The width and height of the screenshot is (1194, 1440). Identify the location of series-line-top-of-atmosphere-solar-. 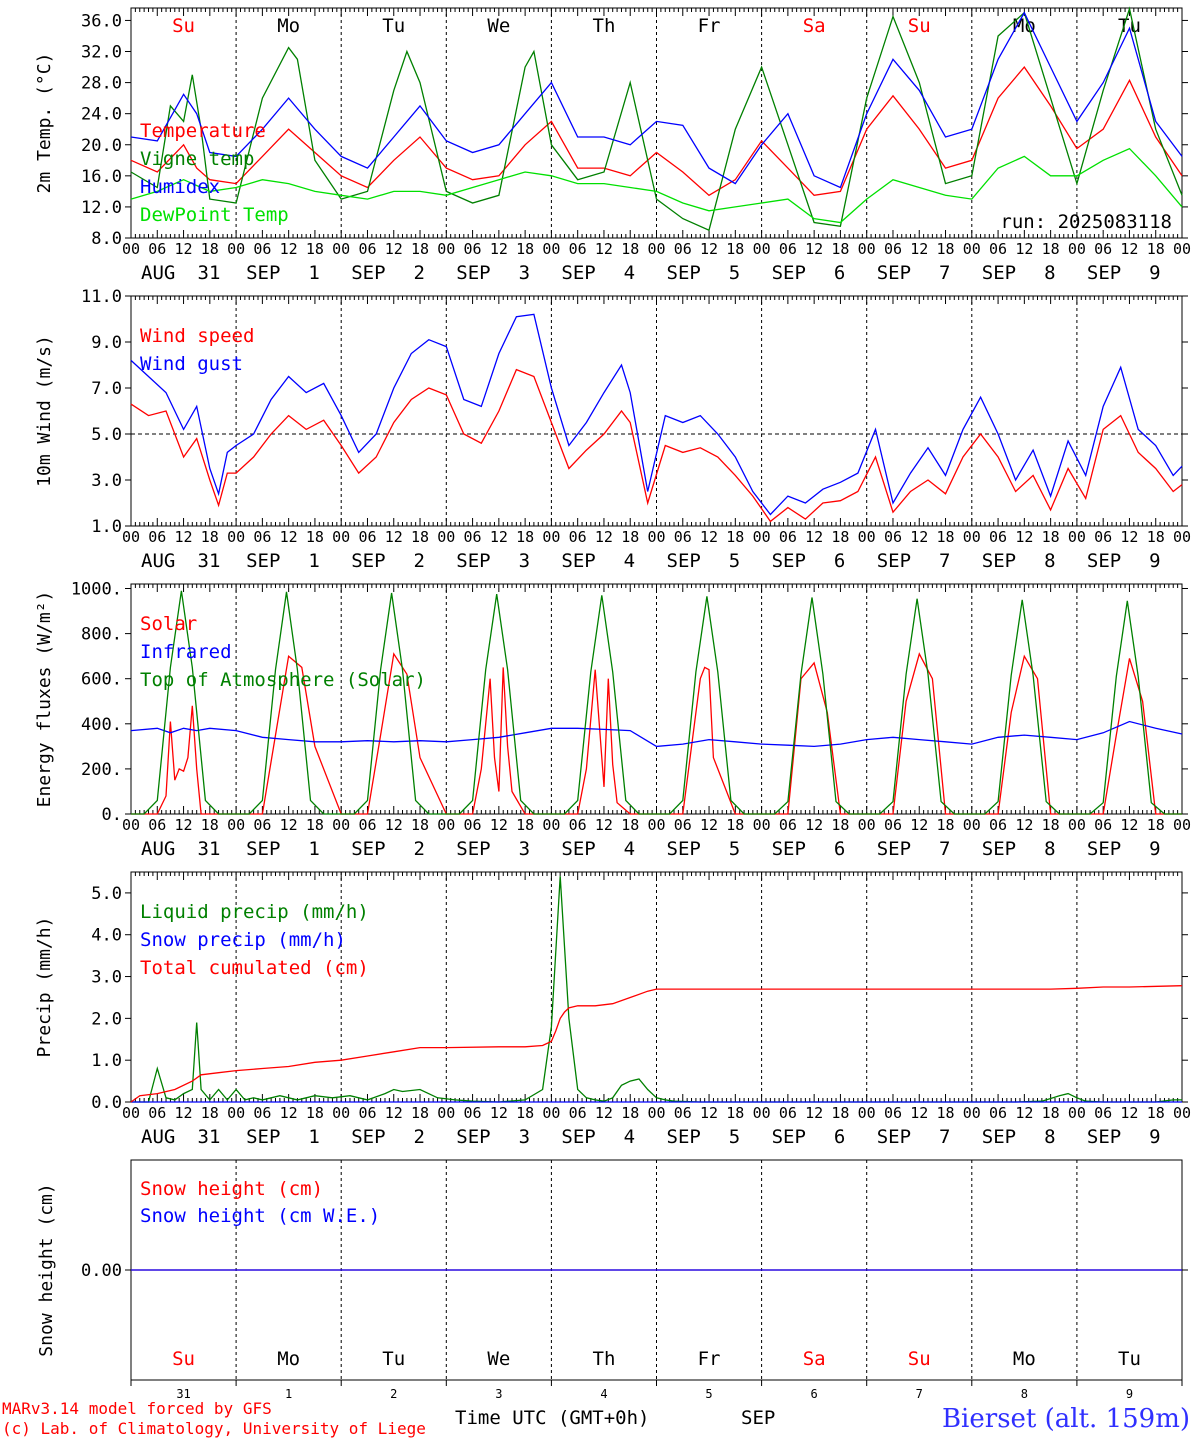
(656, 702).